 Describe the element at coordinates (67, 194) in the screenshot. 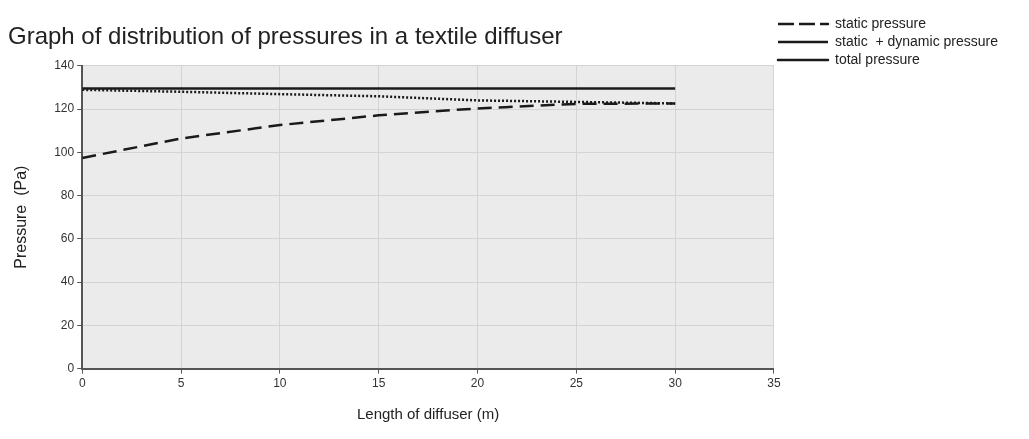

I see `y-tick-label: 80` at that location.